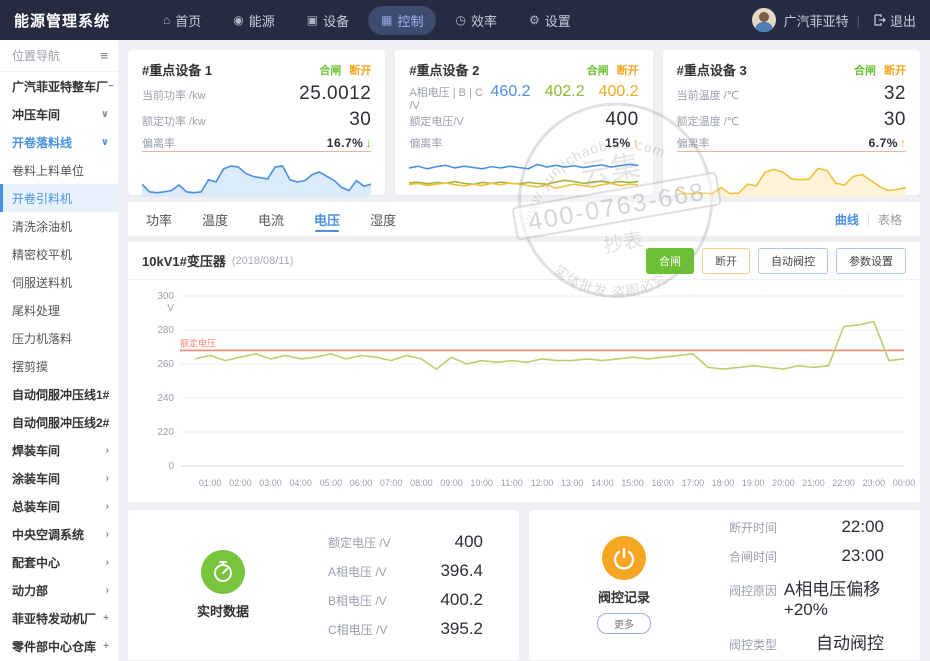 This screenshot has height=661, width=930. I want to click on svg-text: 17:00, so click(693, 483).